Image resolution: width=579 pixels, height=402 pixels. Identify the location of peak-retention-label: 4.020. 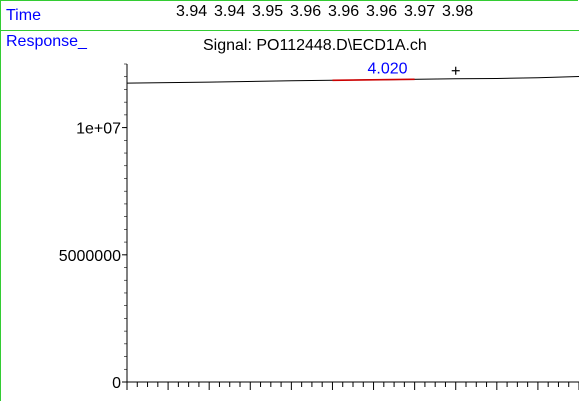
(388, 68).